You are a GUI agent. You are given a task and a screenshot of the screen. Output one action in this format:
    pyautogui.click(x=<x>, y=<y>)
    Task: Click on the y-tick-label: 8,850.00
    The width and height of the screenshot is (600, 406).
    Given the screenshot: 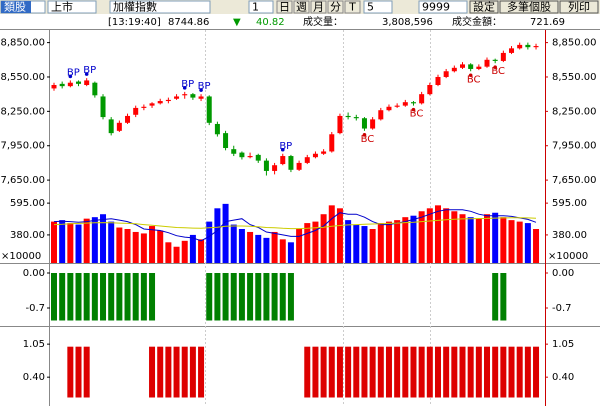 What is the action you would take?
    pyautogui.click(x=574, y=43)
    